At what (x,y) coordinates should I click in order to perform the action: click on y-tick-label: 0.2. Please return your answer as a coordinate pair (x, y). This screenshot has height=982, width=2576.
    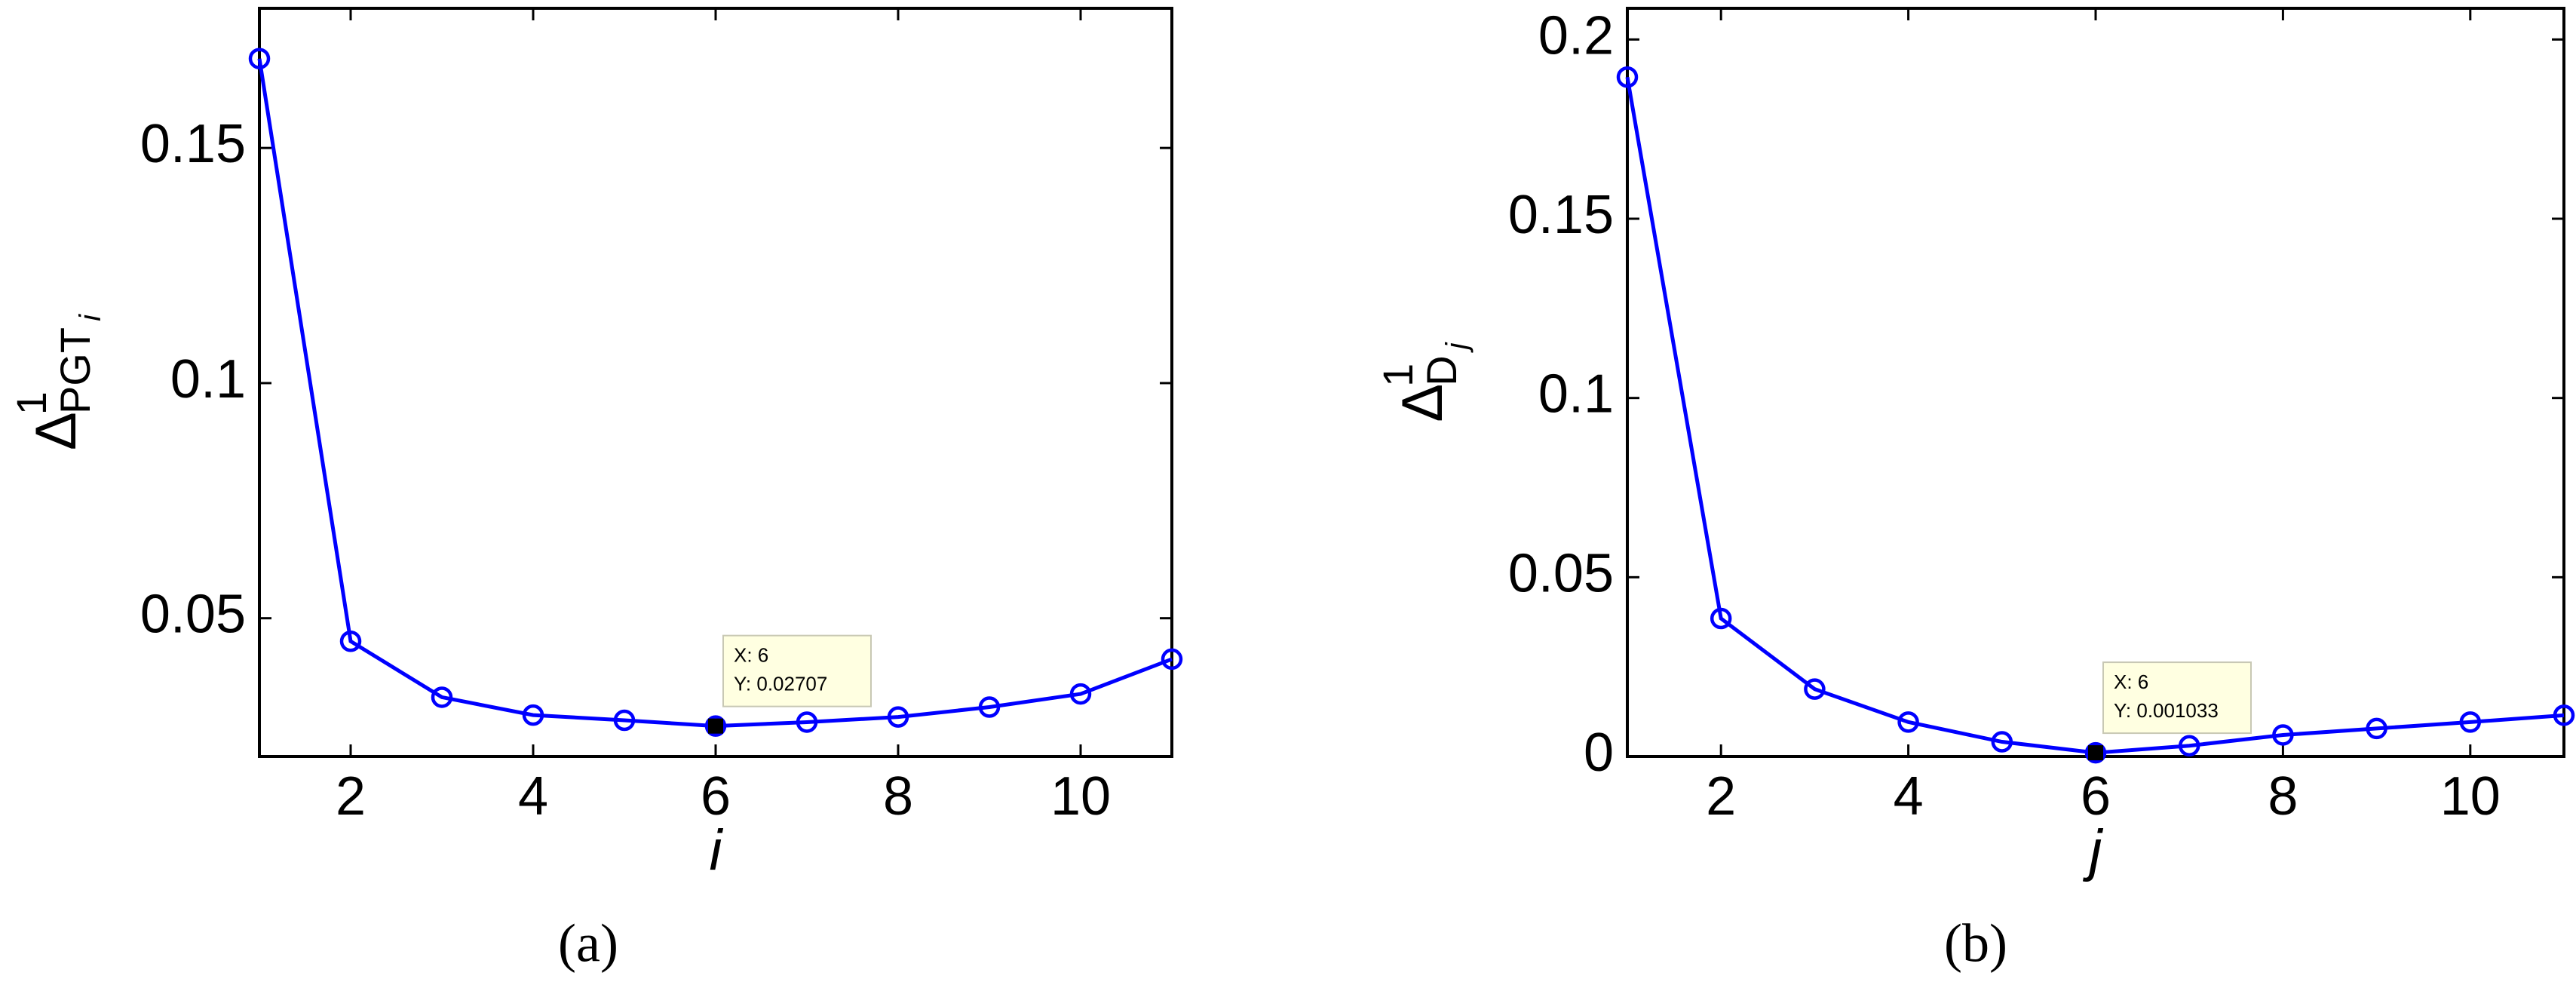
    Looking at the image, I should click on (1576, 35).